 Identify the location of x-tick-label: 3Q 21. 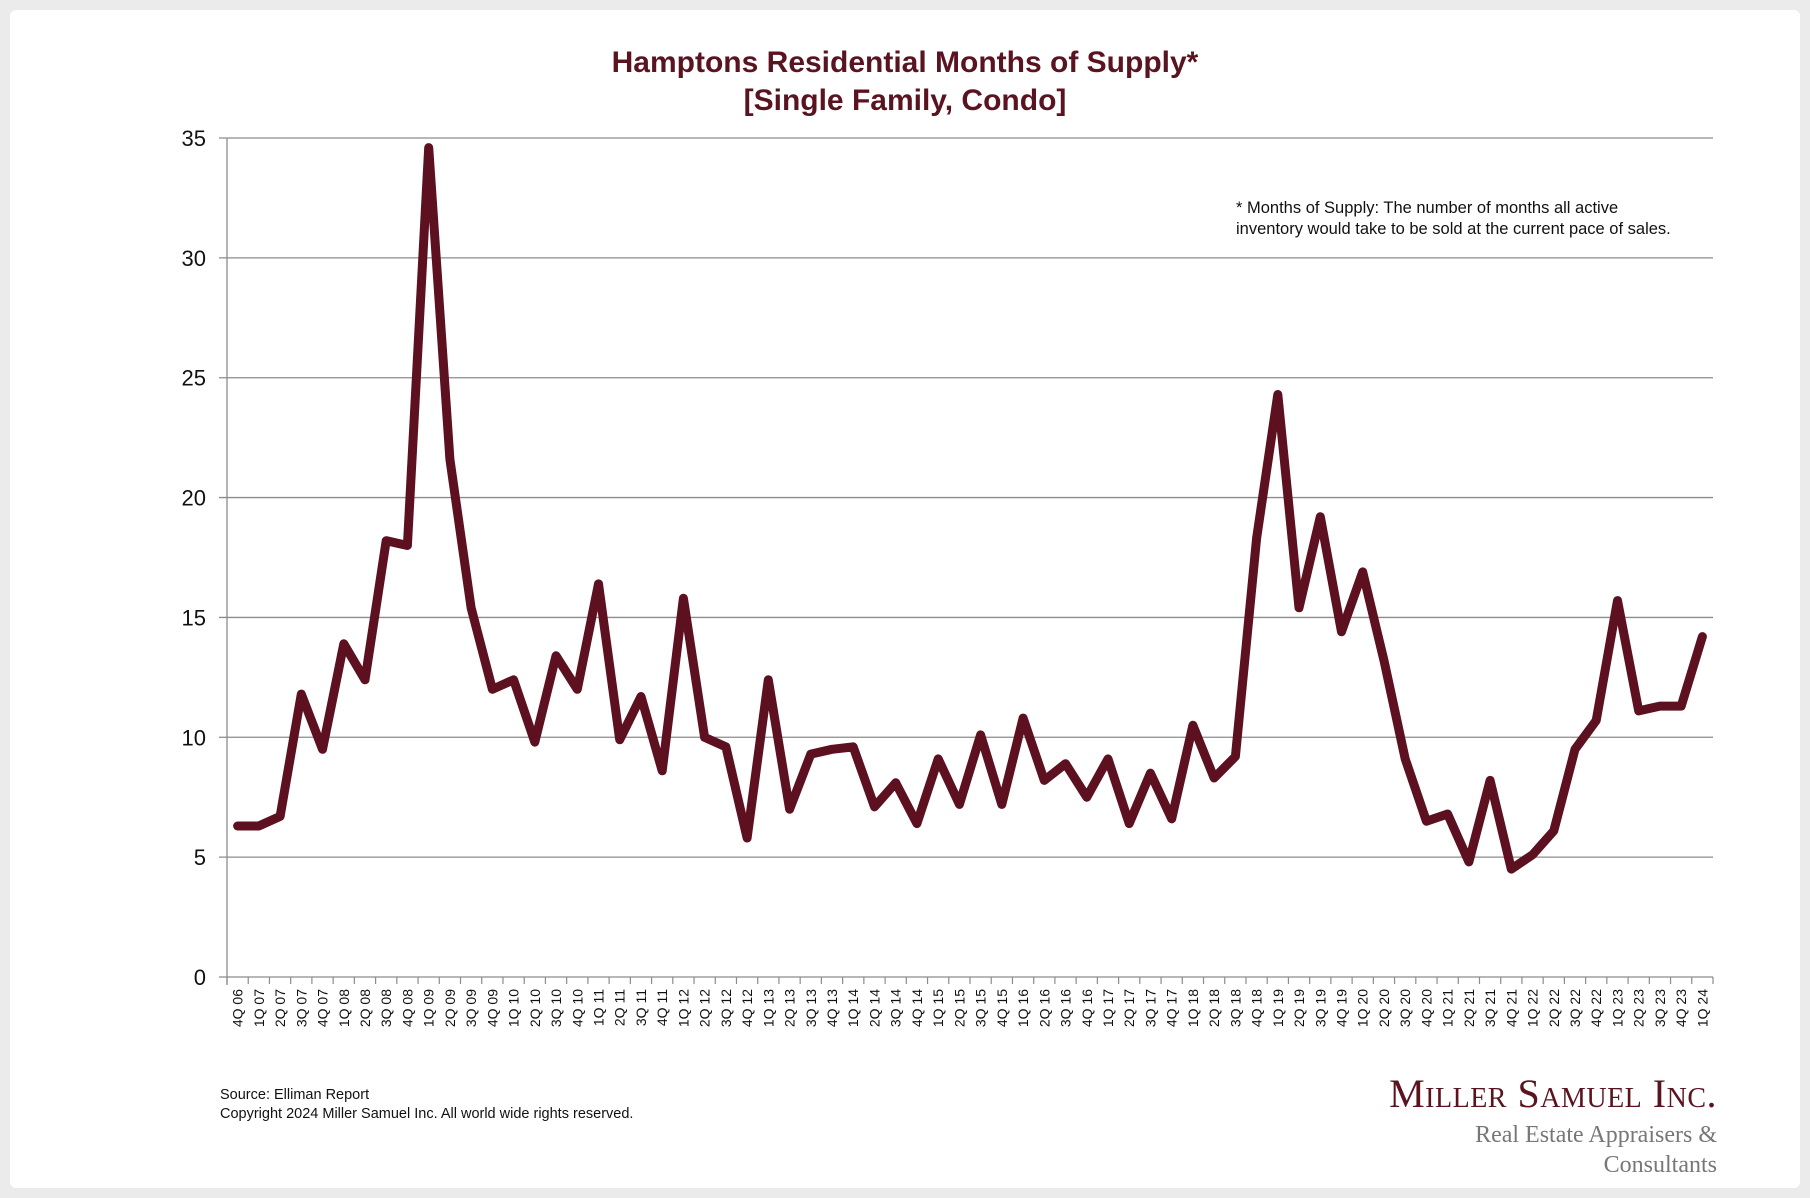
(1490, 1008).